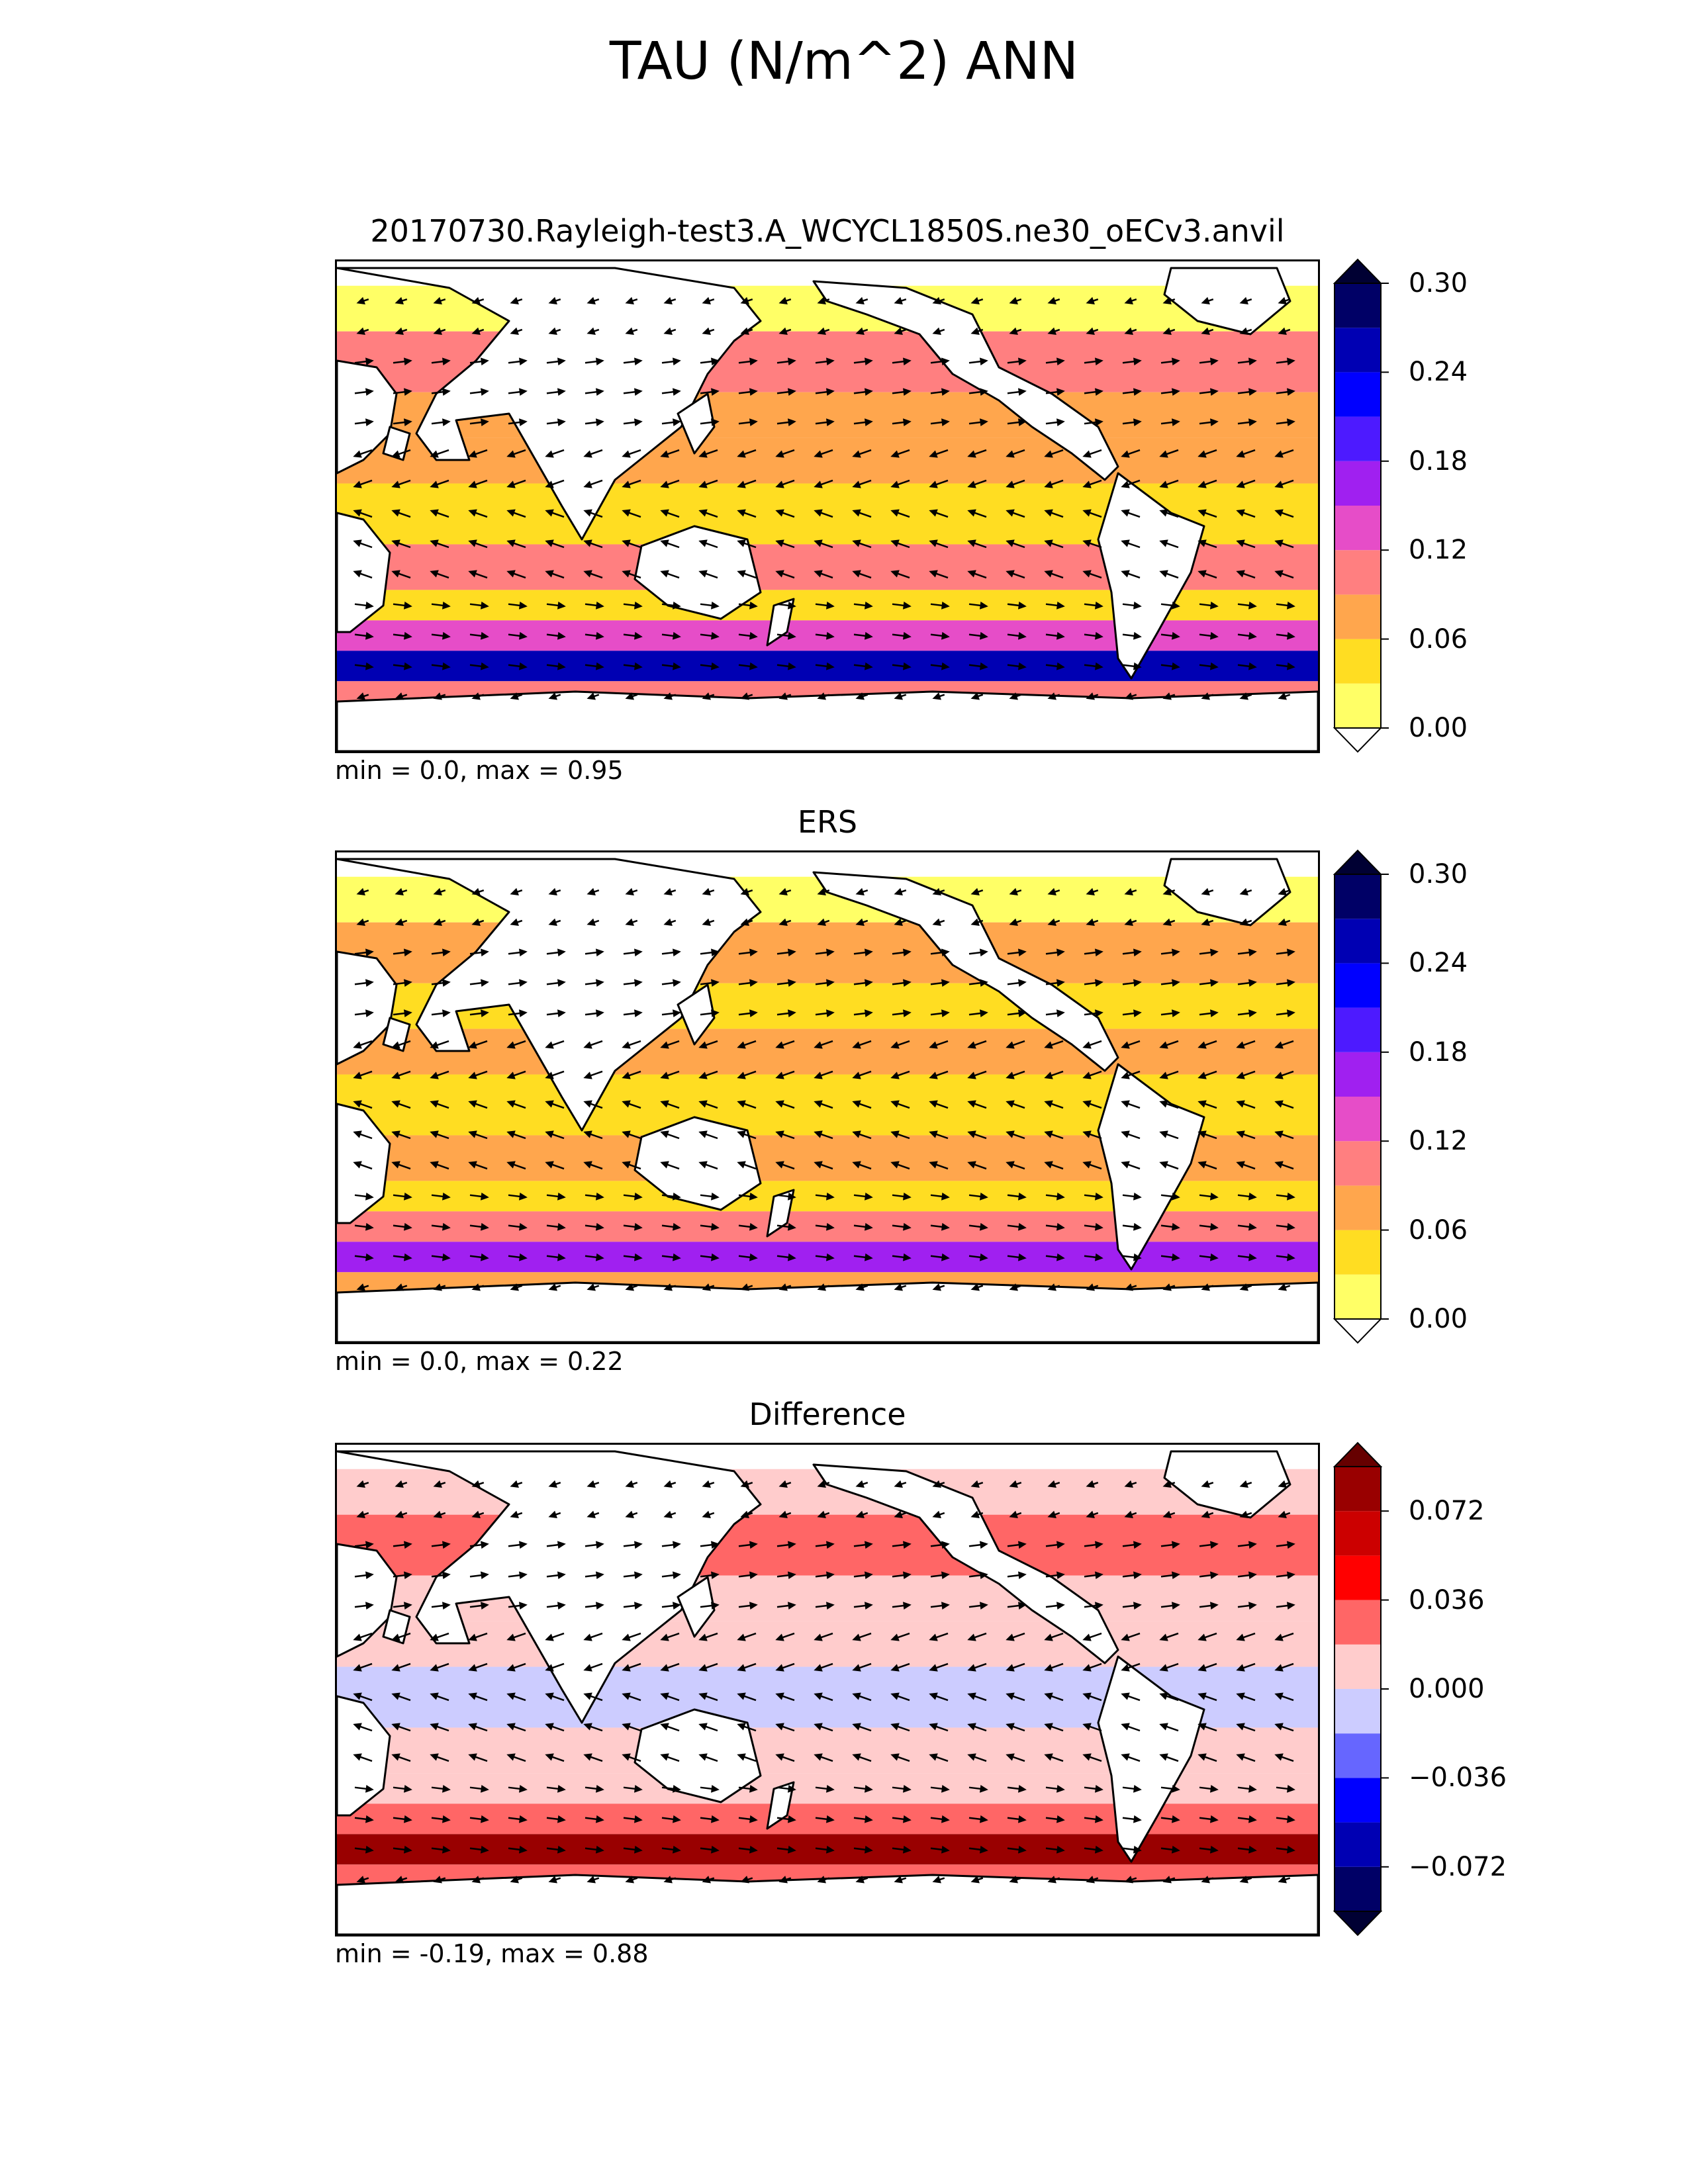  What do you see at coordinates (1438, 461) in the screenshot?
I see `colorbar-tick-label: 0.18` at bounding box center [1438, 461].